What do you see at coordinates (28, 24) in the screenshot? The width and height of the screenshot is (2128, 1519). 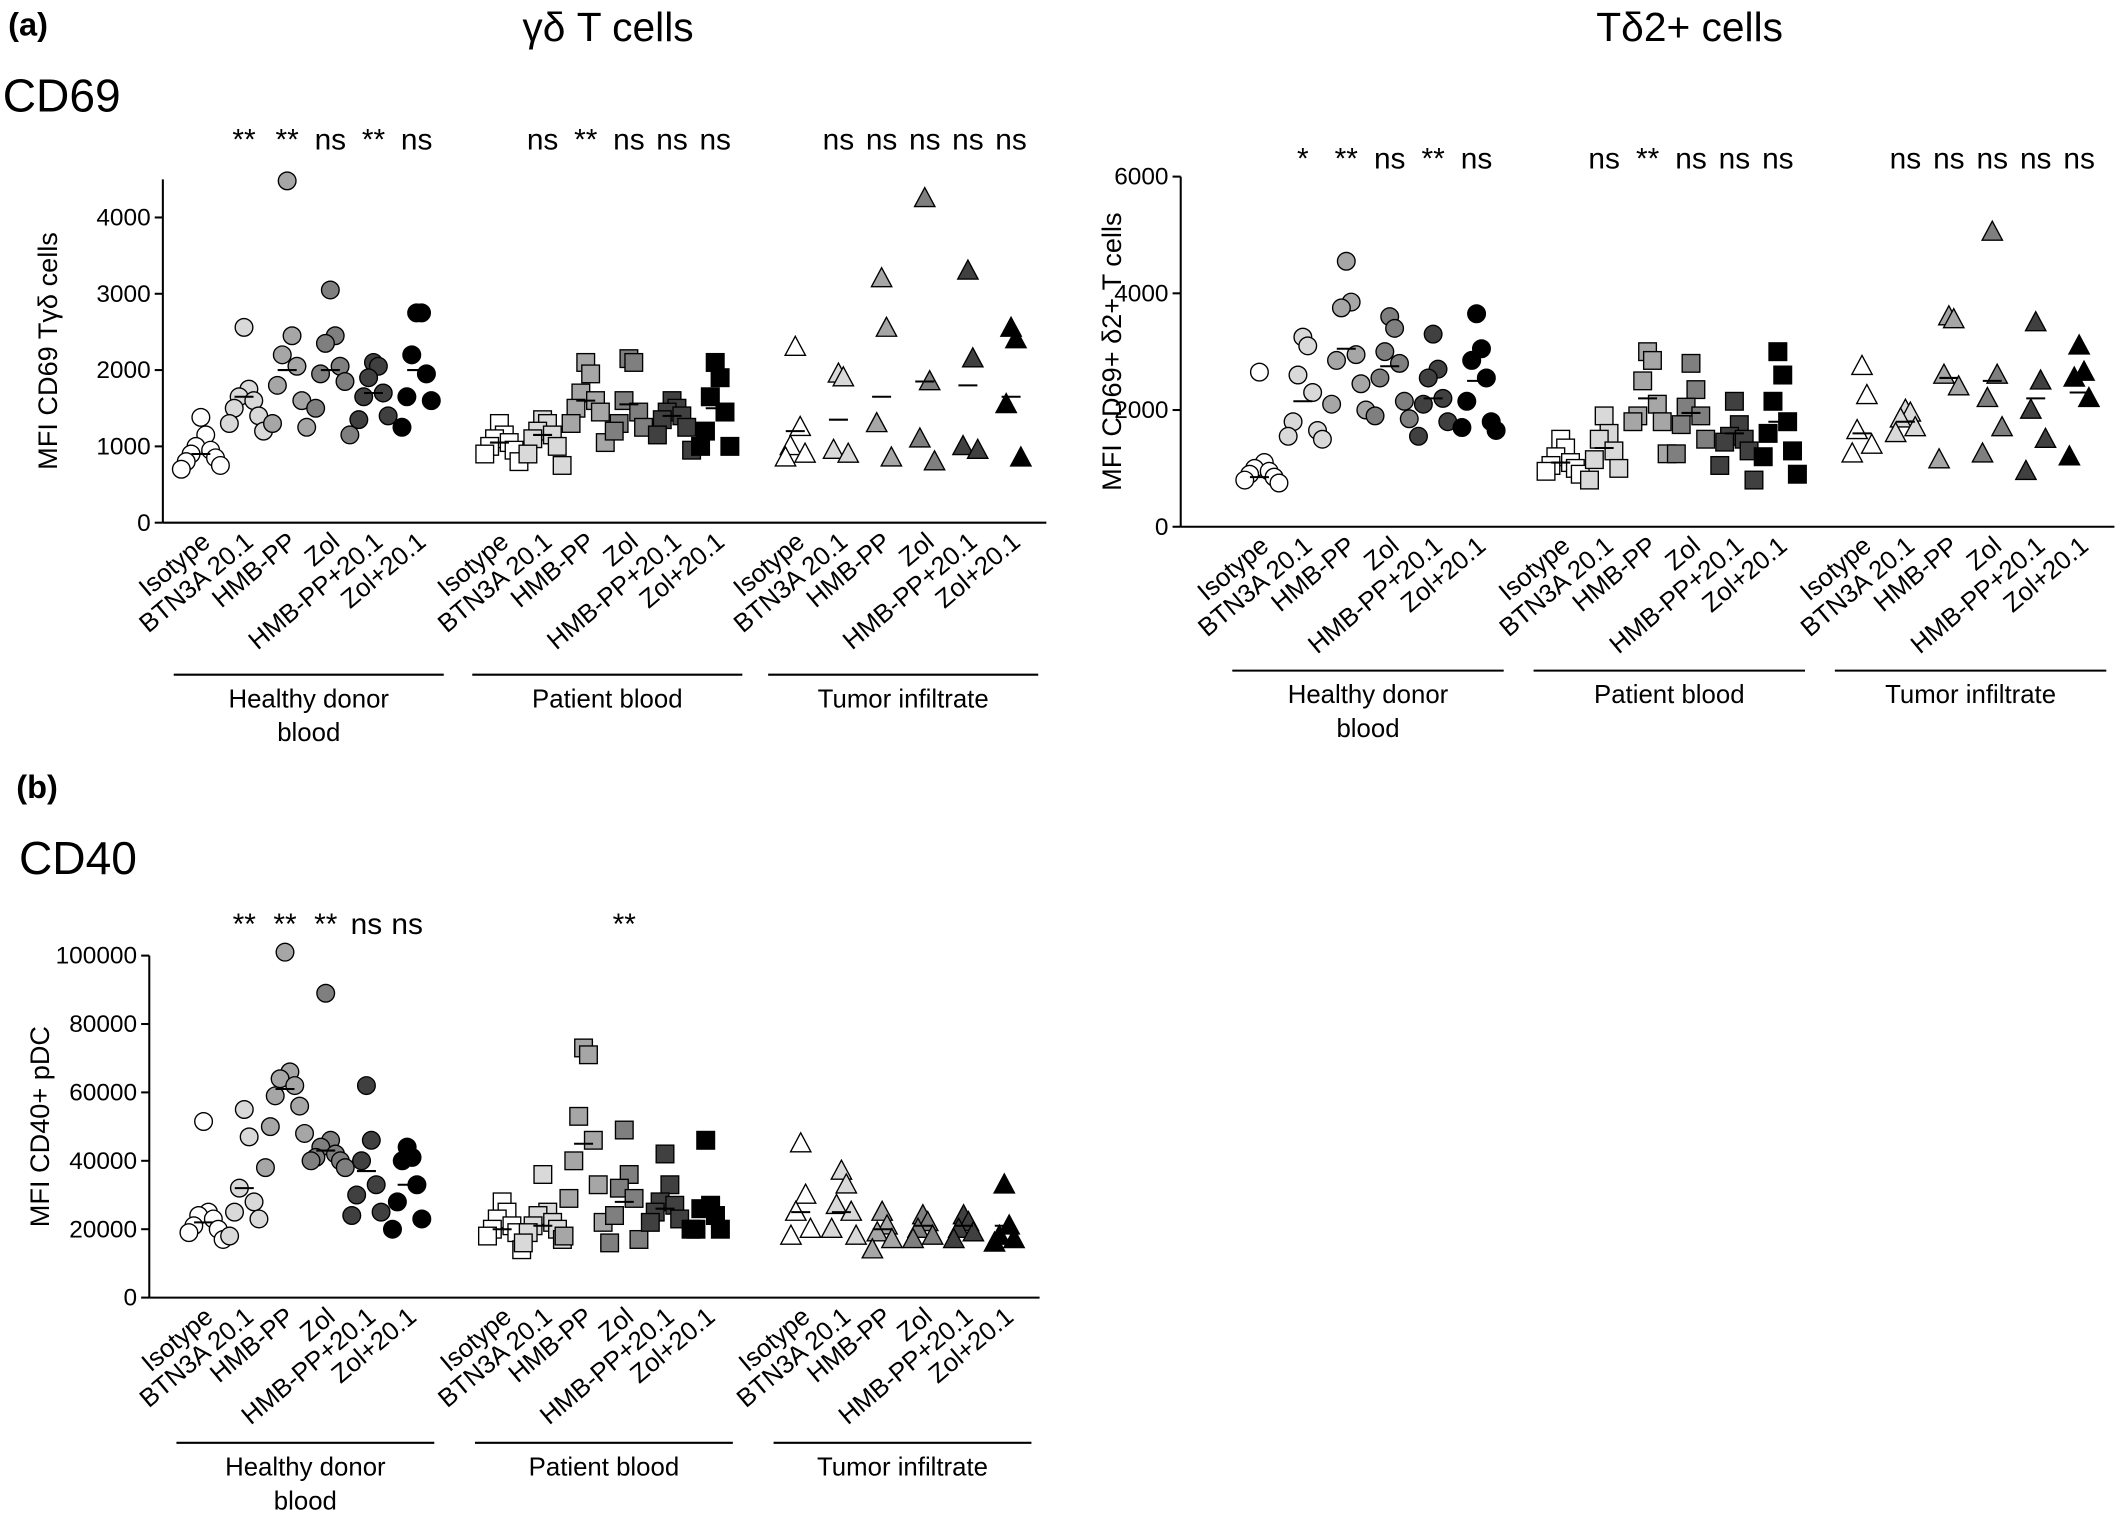 I see `panel-label: (a)` at bounding box center [28, 24].